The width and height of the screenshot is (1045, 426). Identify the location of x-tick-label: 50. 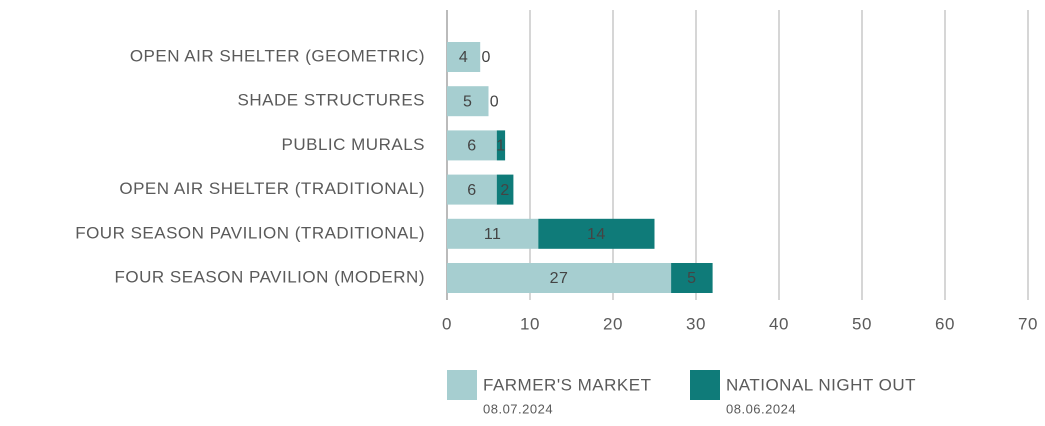
(862, 323).